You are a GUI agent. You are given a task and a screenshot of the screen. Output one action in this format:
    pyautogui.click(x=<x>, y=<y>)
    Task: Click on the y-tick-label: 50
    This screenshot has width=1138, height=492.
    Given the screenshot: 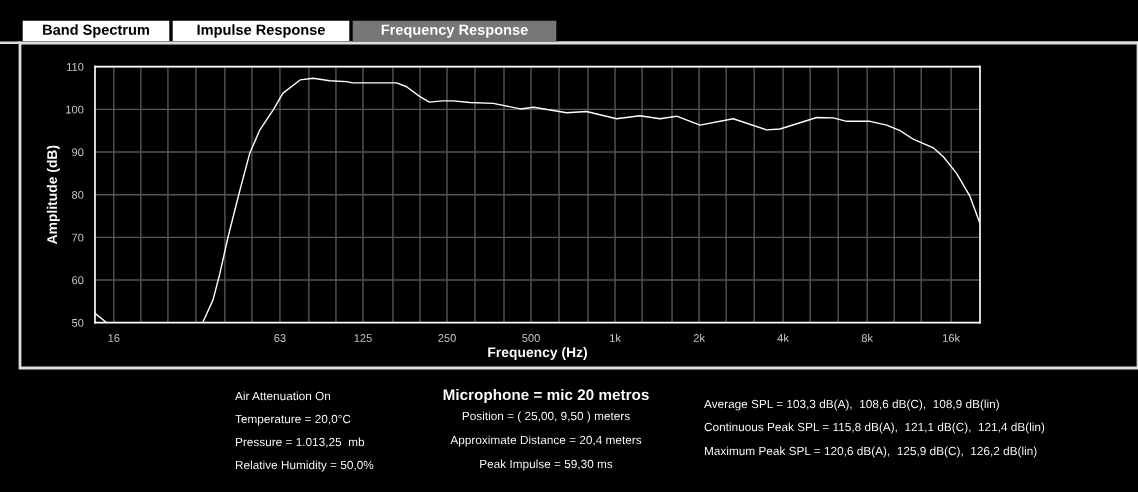 What is the action you would take?
    pyautogui.click(x=77, y=322)
    